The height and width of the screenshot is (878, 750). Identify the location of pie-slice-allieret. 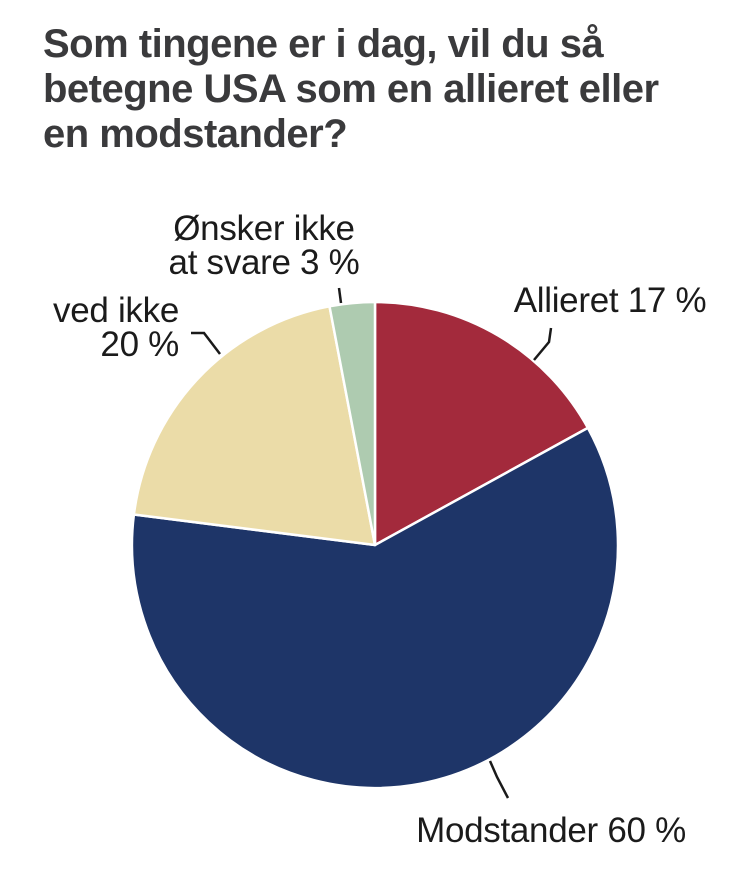
(481, 423).